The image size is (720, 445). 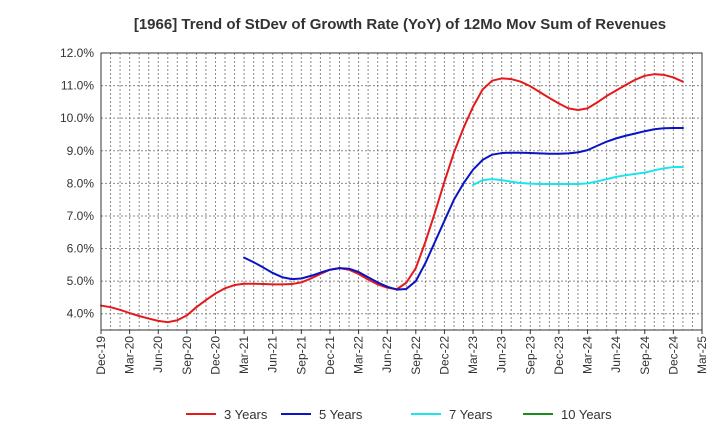 What do you see at coordinates (273, 354) in the screenshot?
I see `x-tick-label: Jun-21` at bounding box center [273, 354].